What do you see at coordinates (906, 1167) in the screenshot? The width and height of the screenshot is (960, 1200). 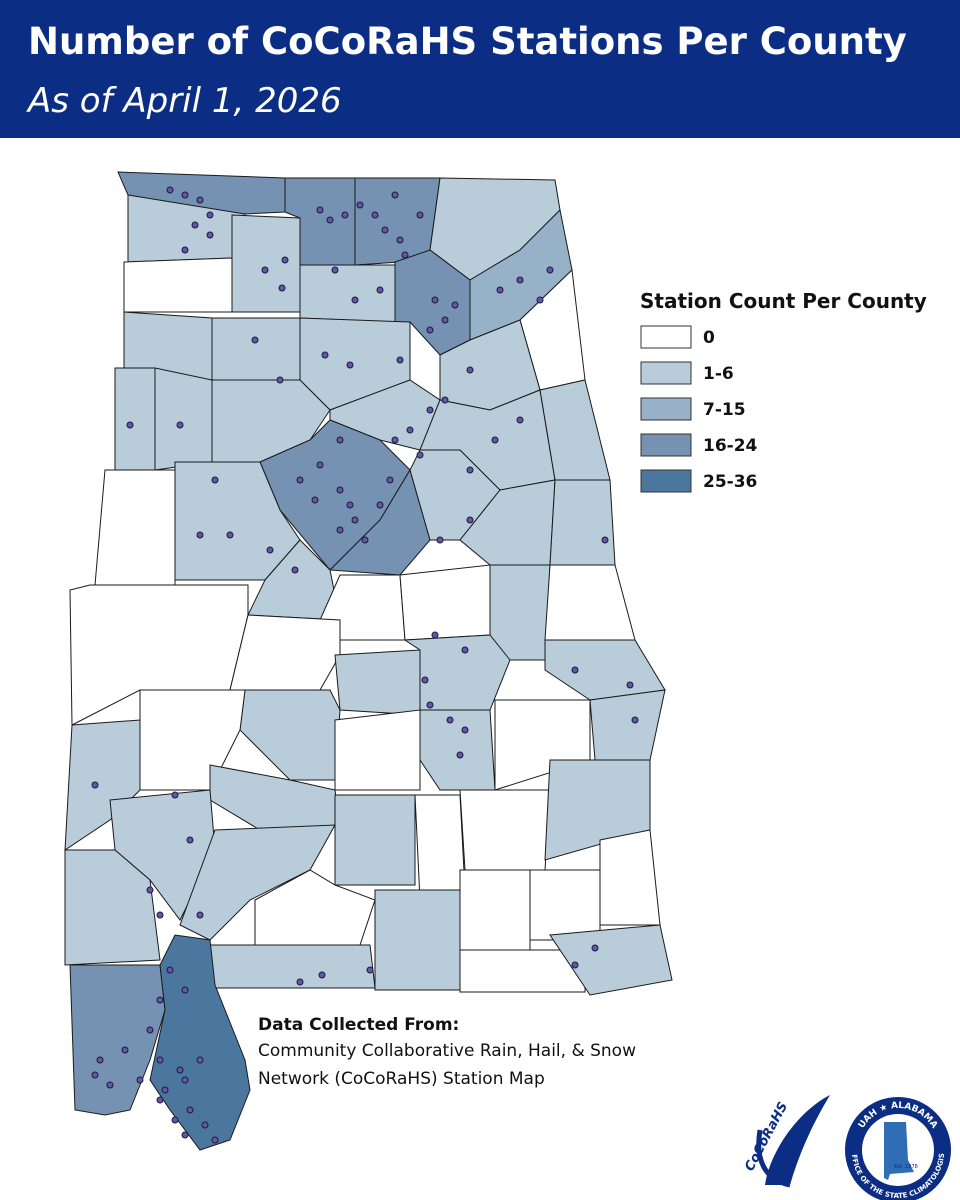 I see `seal-est: Est. 1978` at bounding box center [906, 1167].